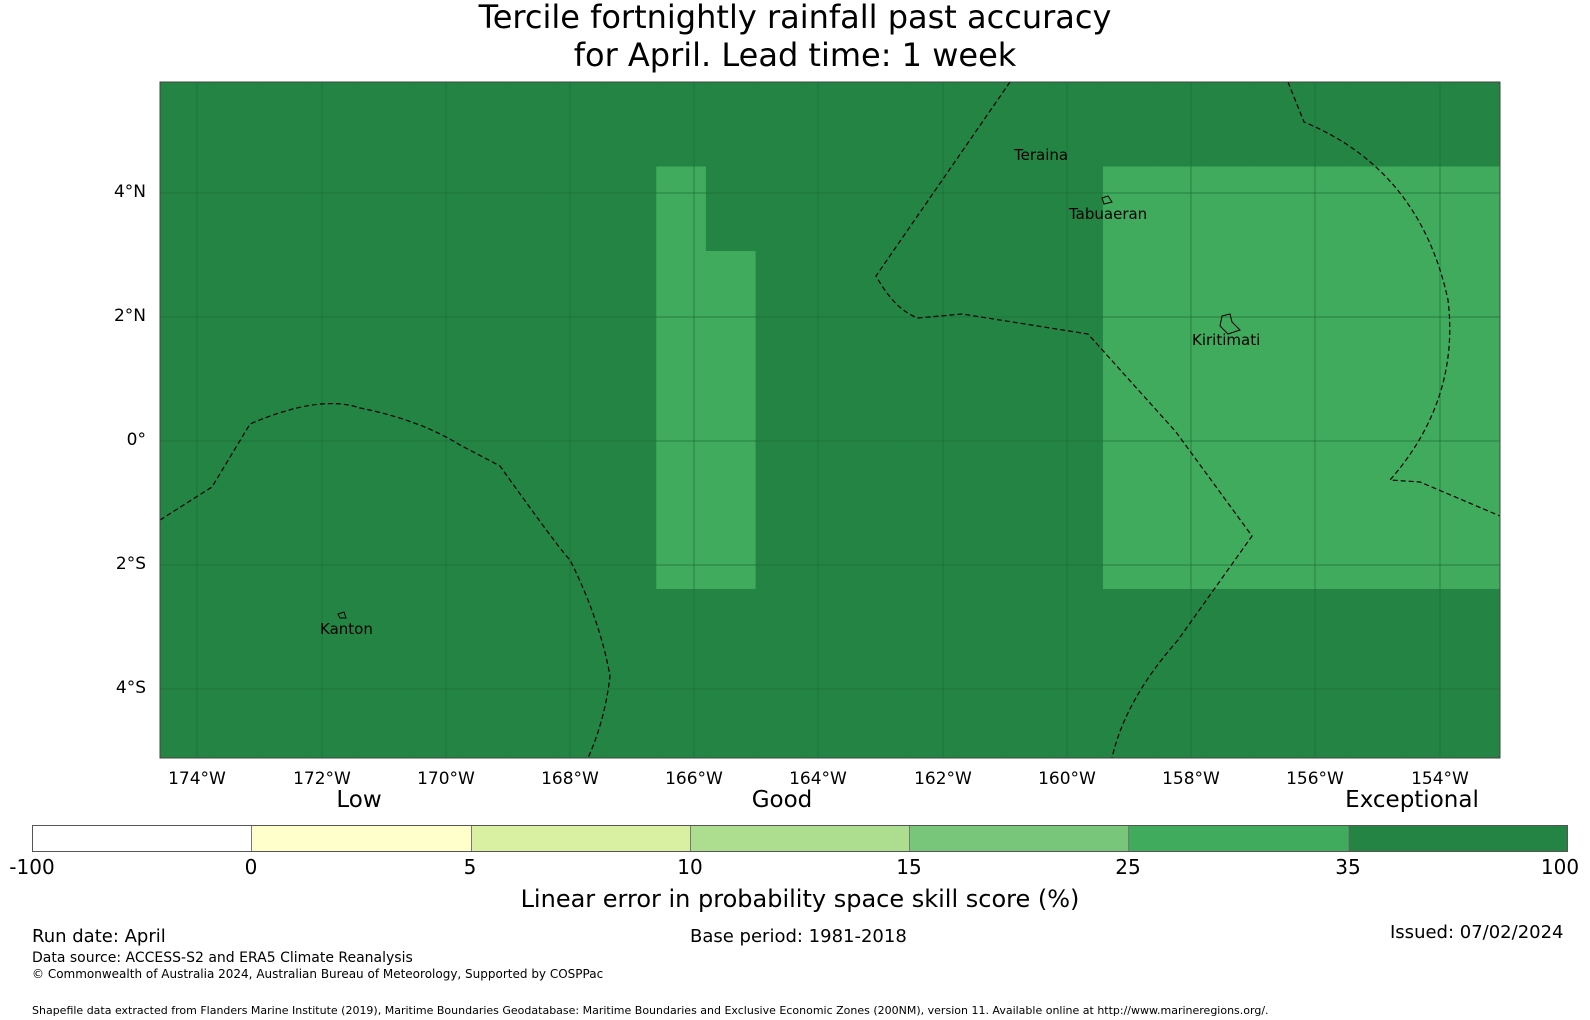 This screenshot has width=1590, height=1020. Describe the element at coordinates (1128, 867) in the screenshot. I see `colorbar-tick-label: 25` at that location.